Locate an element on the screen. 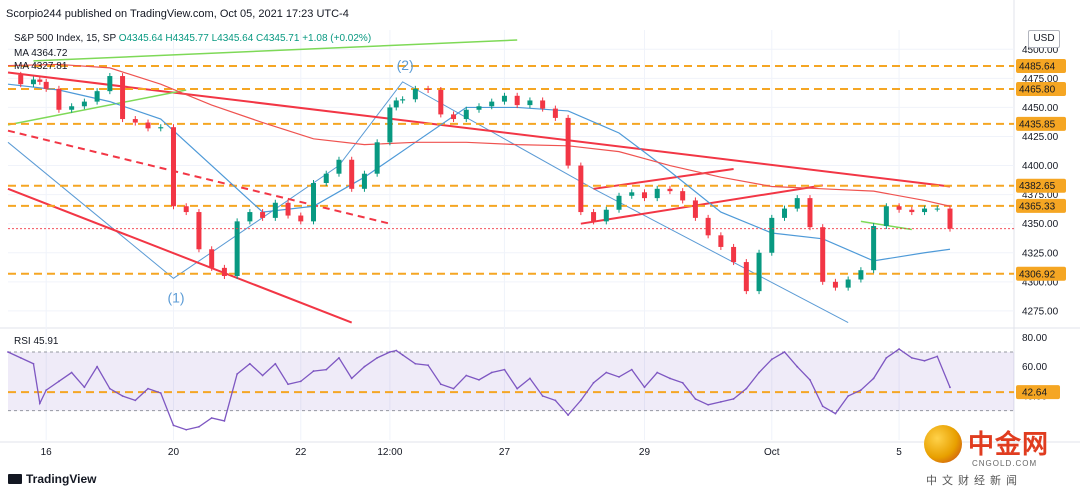  time-tick-label: 16 is located at coordinates (47, 452).